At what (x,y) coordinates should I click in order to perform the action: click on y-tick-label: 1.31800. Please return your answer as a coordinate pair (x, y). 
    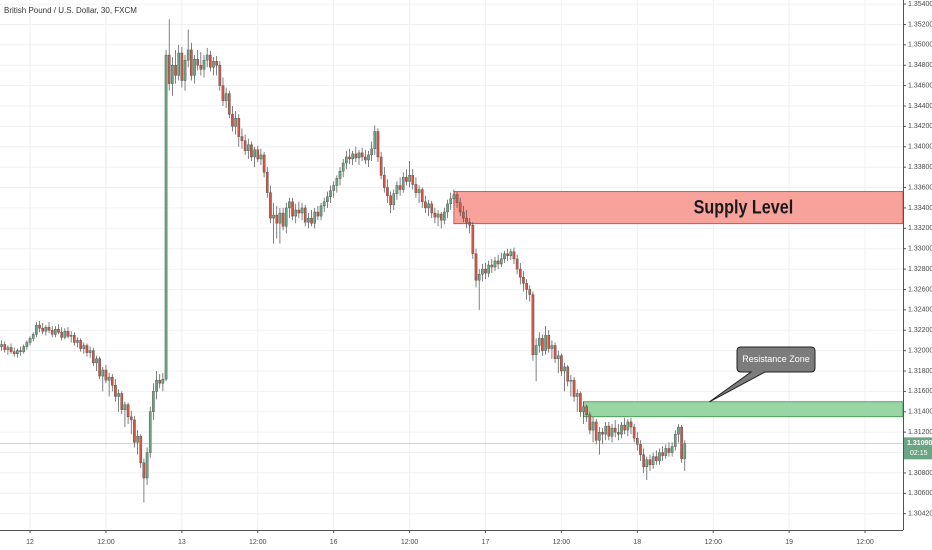
    Looking at the image, I should click on (920, 371).